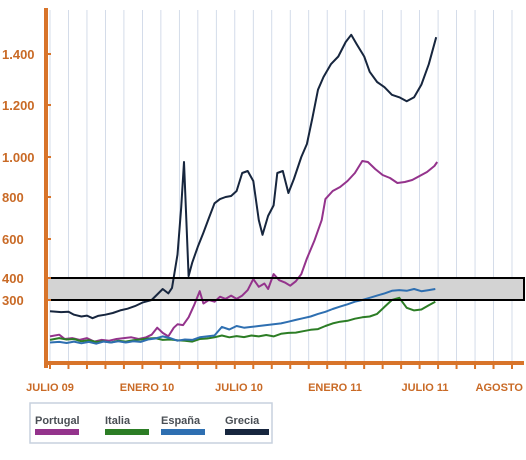 The height and width of the screenshot is (460, 526). I want to click on y-tick-label: 1.400, so click(18, 54).